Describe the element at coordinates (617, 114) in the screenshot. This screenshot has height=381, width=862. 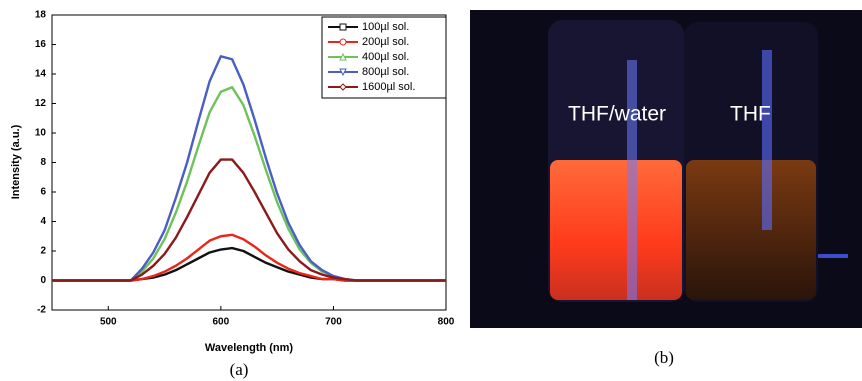
I see `photo-label: THF/water` at that location.